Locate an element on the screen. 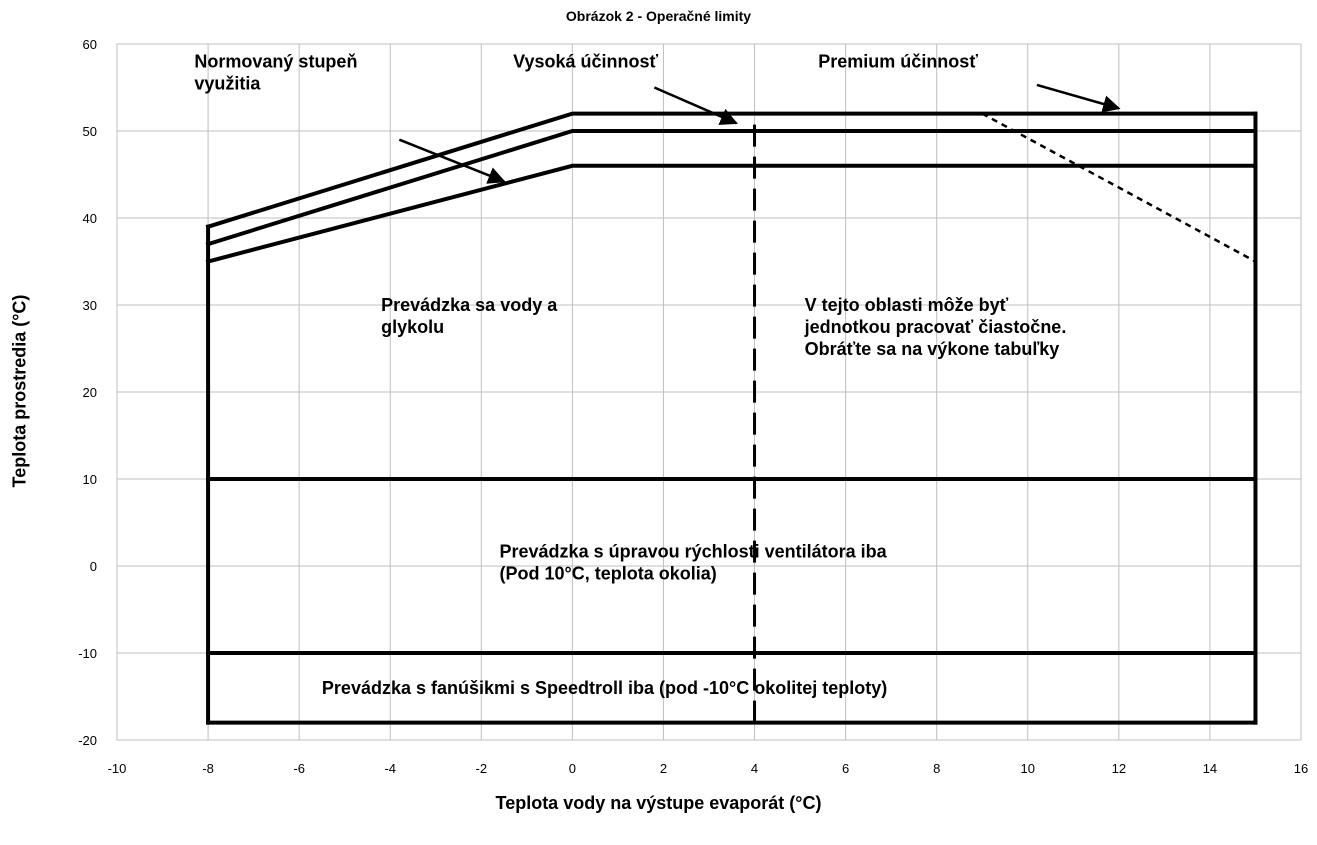 The image size is (1317, 845). annotation-line: Vysoká účinnosť is located at coordinates (585, 61).